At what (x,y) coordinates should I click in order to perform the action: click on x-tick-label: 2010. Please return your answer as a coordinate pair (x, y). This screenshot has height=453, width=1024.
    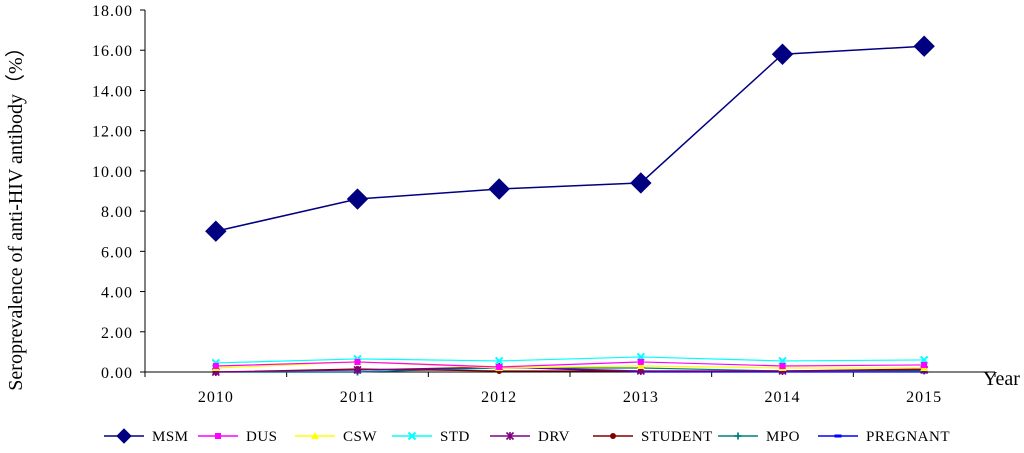
    Looking at the image, I should click on (216, 397).